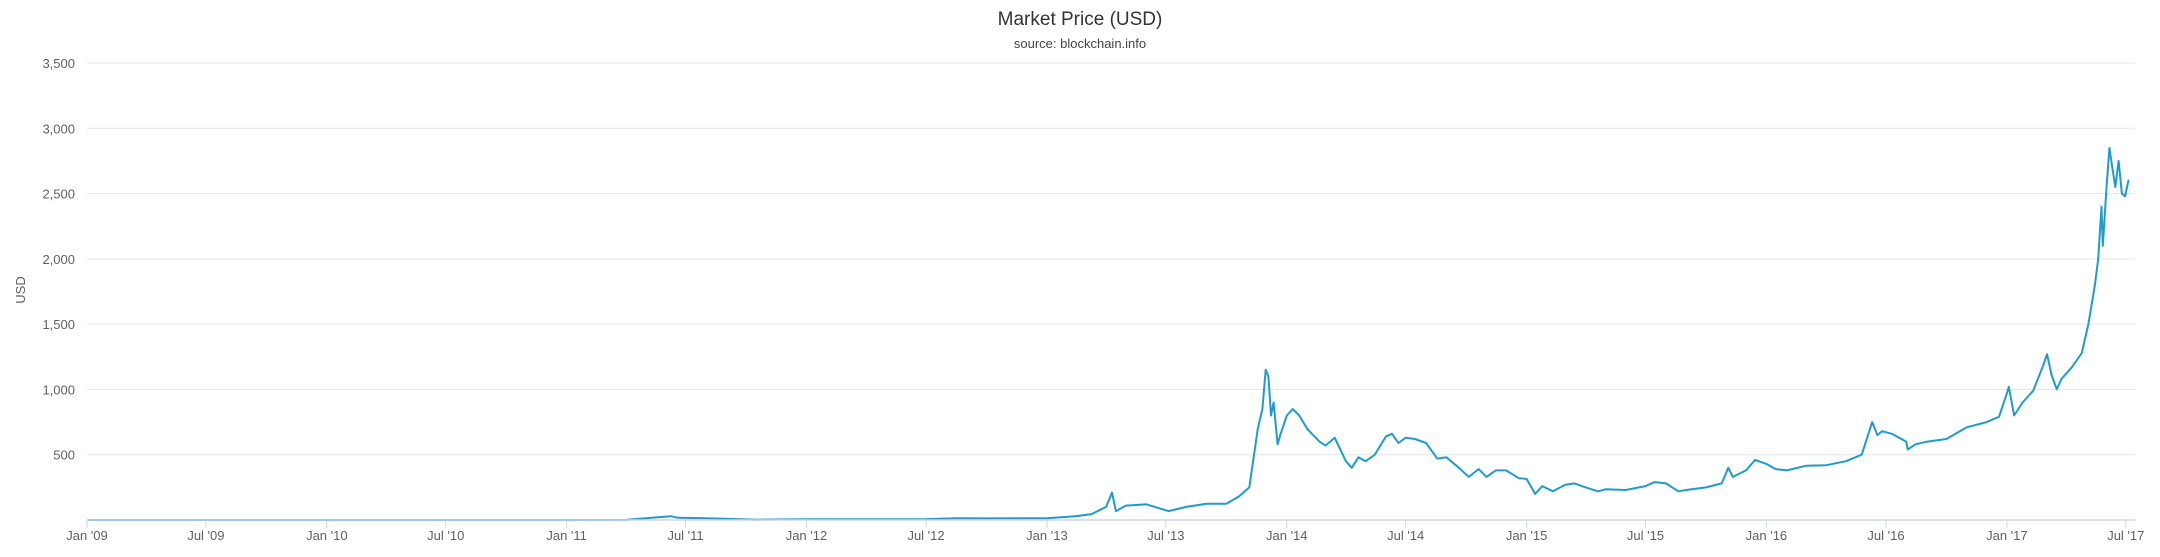 Image resolution: width=2160 pixels, height=557 pixels. I want to click on x-tick-label: Jan '15, so click(1527, 535).